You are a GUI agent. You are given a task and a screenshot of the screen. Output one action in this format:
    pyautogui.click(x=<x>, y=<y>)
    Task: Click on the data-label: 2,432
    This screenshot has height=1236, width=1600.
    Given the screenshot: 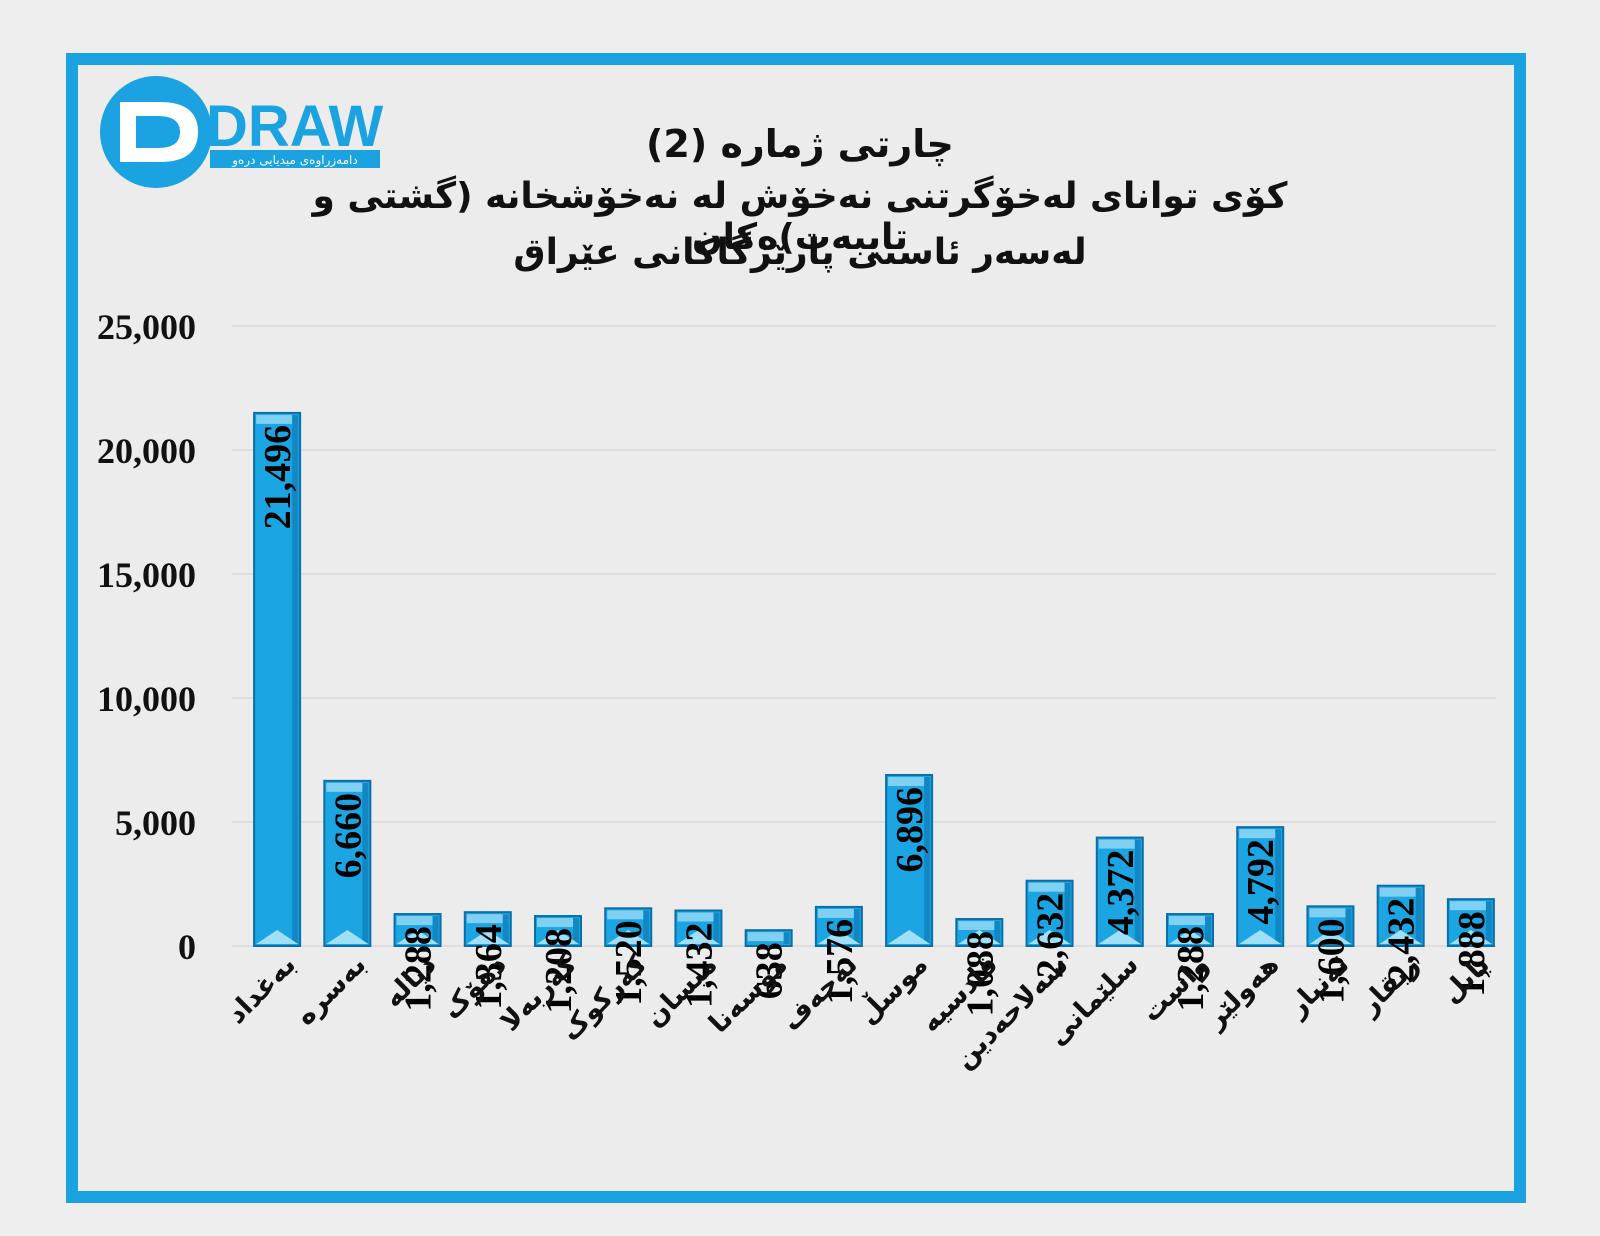 What is the action you would take?
    pyautogui.click(x=1402, y=941)
    